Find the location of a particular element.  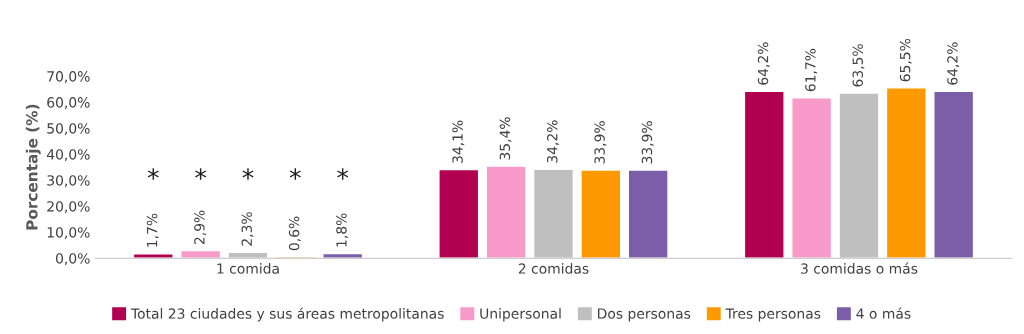

y-tick-label: 0,0% is located at coordinates (73, 259).